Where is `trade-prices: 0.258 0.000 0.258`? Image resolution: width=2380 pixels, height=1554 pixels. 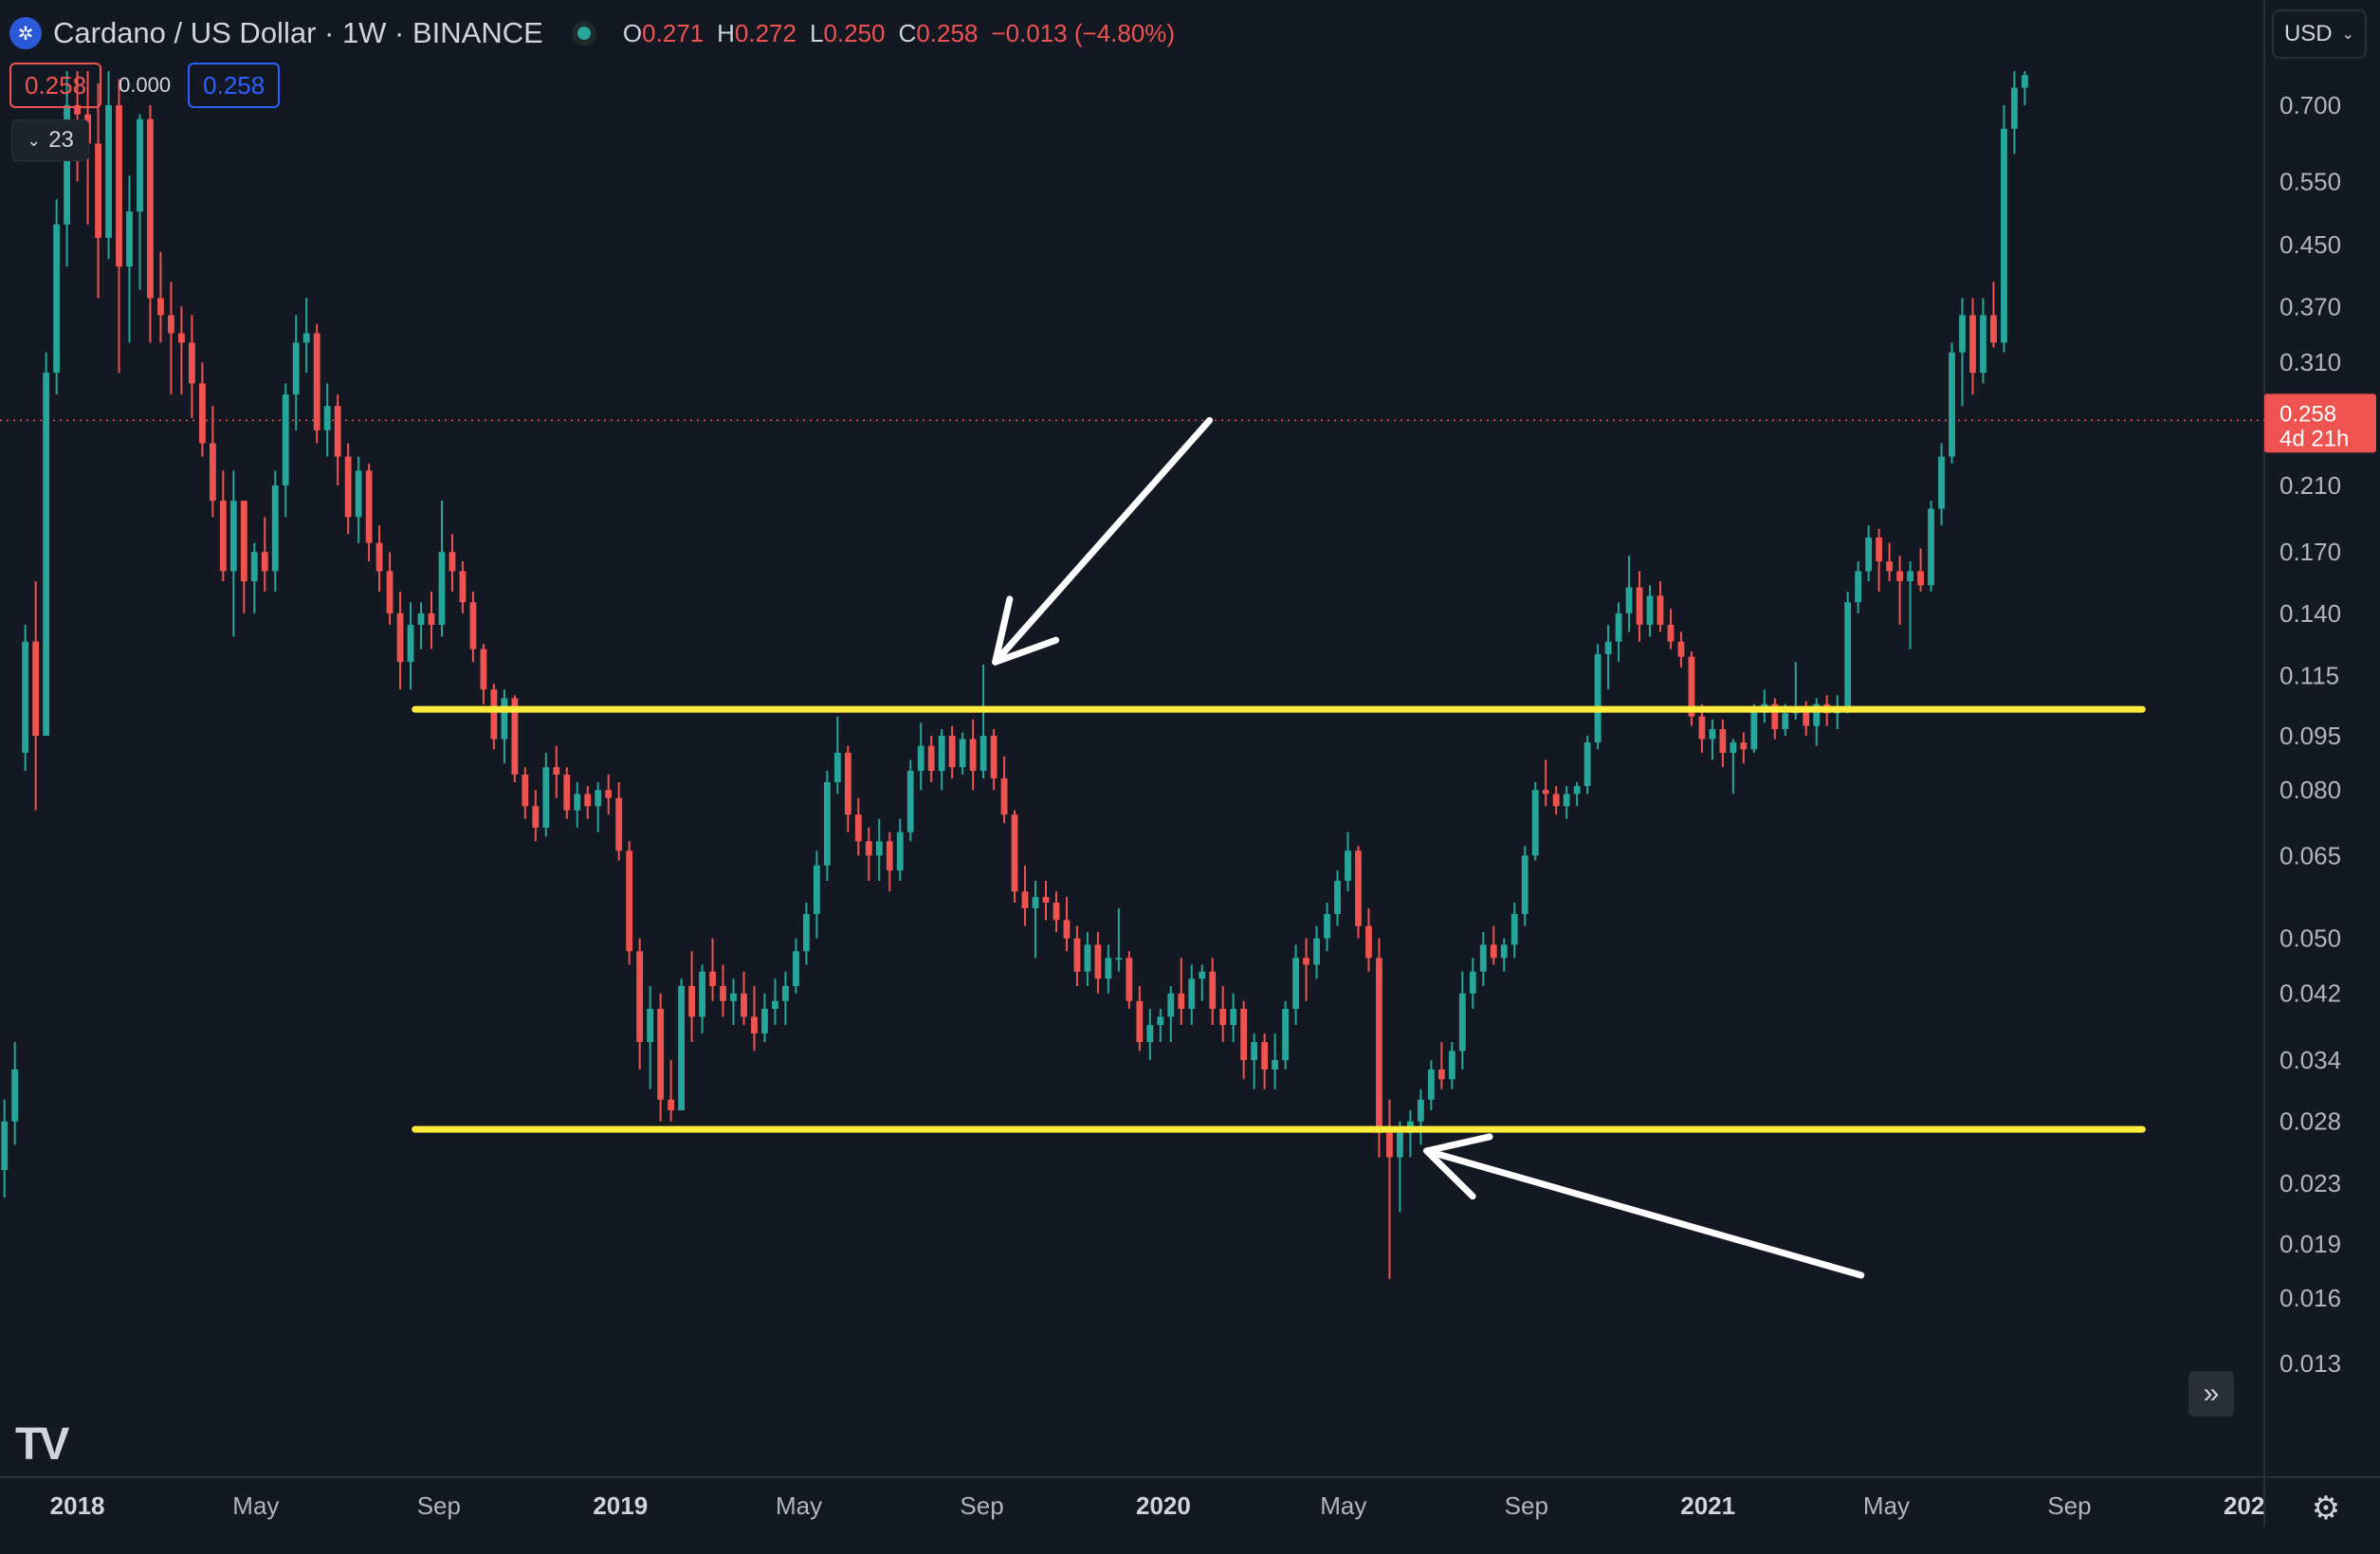 trade-prices: 0.258 0.000 0.258 is located at coordinates (145, 85).